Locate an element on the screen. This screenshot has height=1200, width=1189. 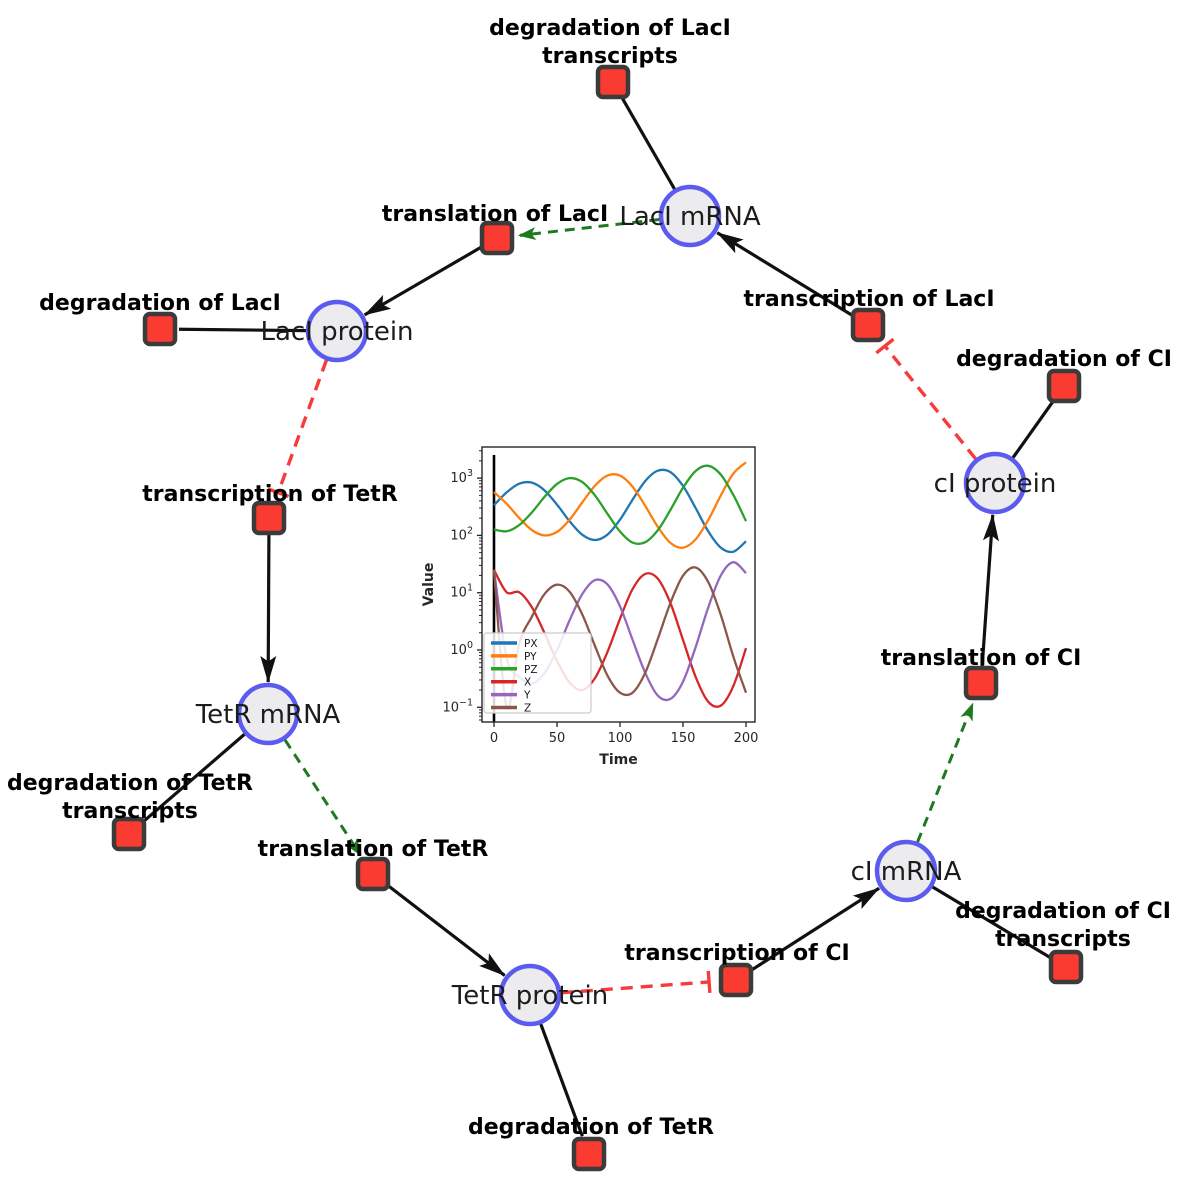
species-label-laci_prot: LacI protein is located at coordinates (336, 332).